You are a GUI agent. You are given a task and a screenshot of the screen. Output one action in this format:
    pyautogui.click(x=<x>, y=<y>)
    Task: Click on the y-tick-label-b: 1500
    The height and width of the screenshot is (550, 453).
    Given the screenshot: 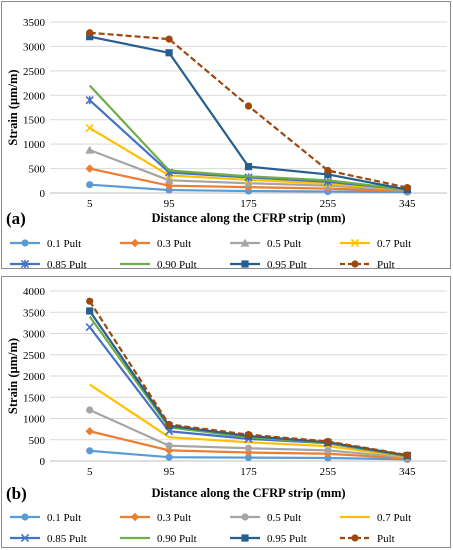 What is the action you would take?
    pyautogui.click(x=34, y=398)
    